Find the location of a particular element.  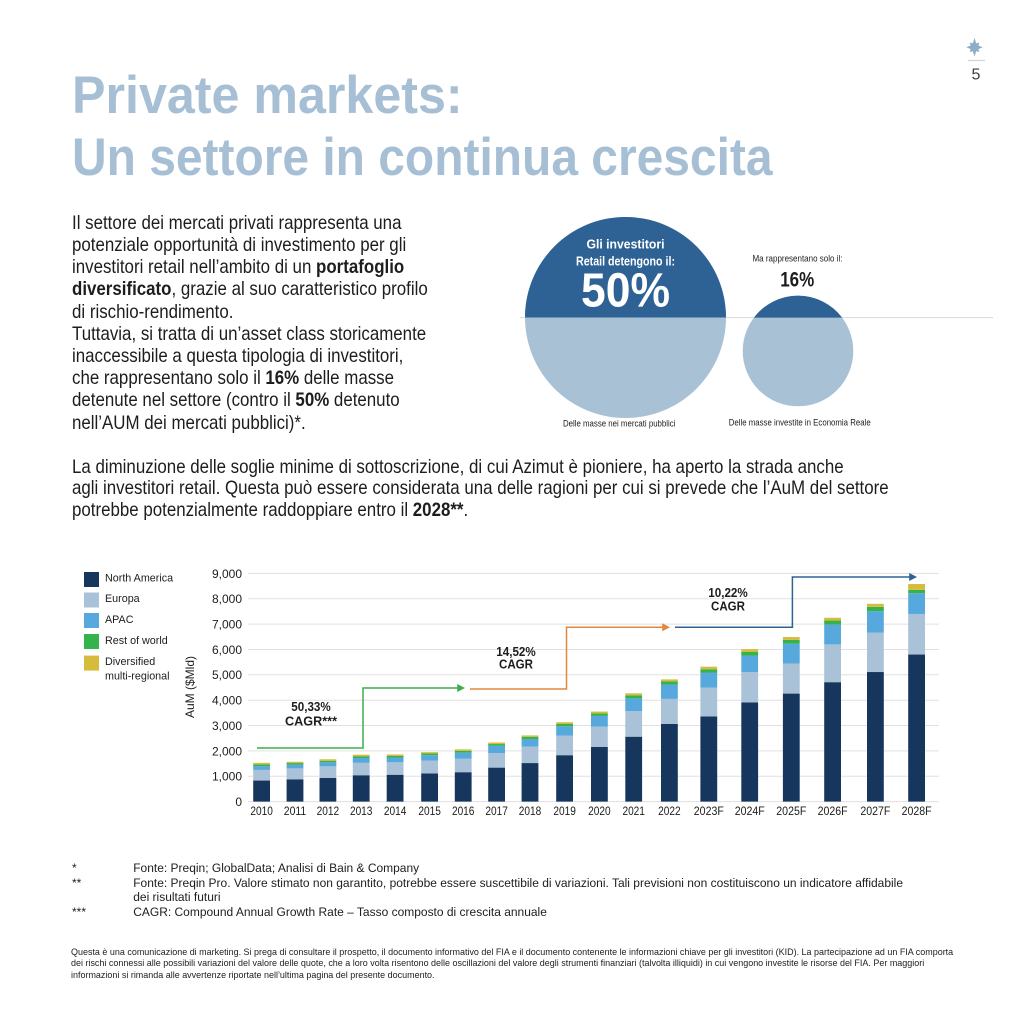

svg-text: 50,33% is located at coordinates (311, 706).